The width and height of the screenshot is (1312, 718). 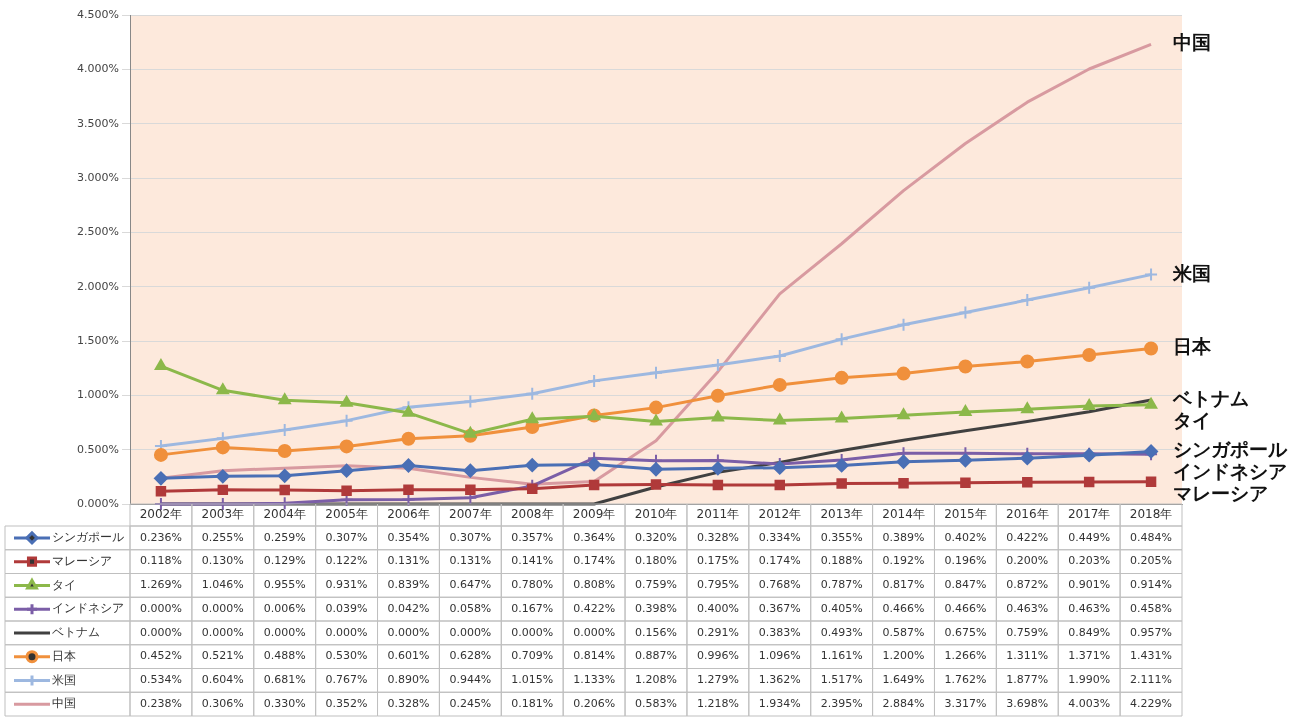 What do you see at coordinates (965, 561) in the screenshot?
I see `data-label: 0.196%` at bounding box center [965, 561].